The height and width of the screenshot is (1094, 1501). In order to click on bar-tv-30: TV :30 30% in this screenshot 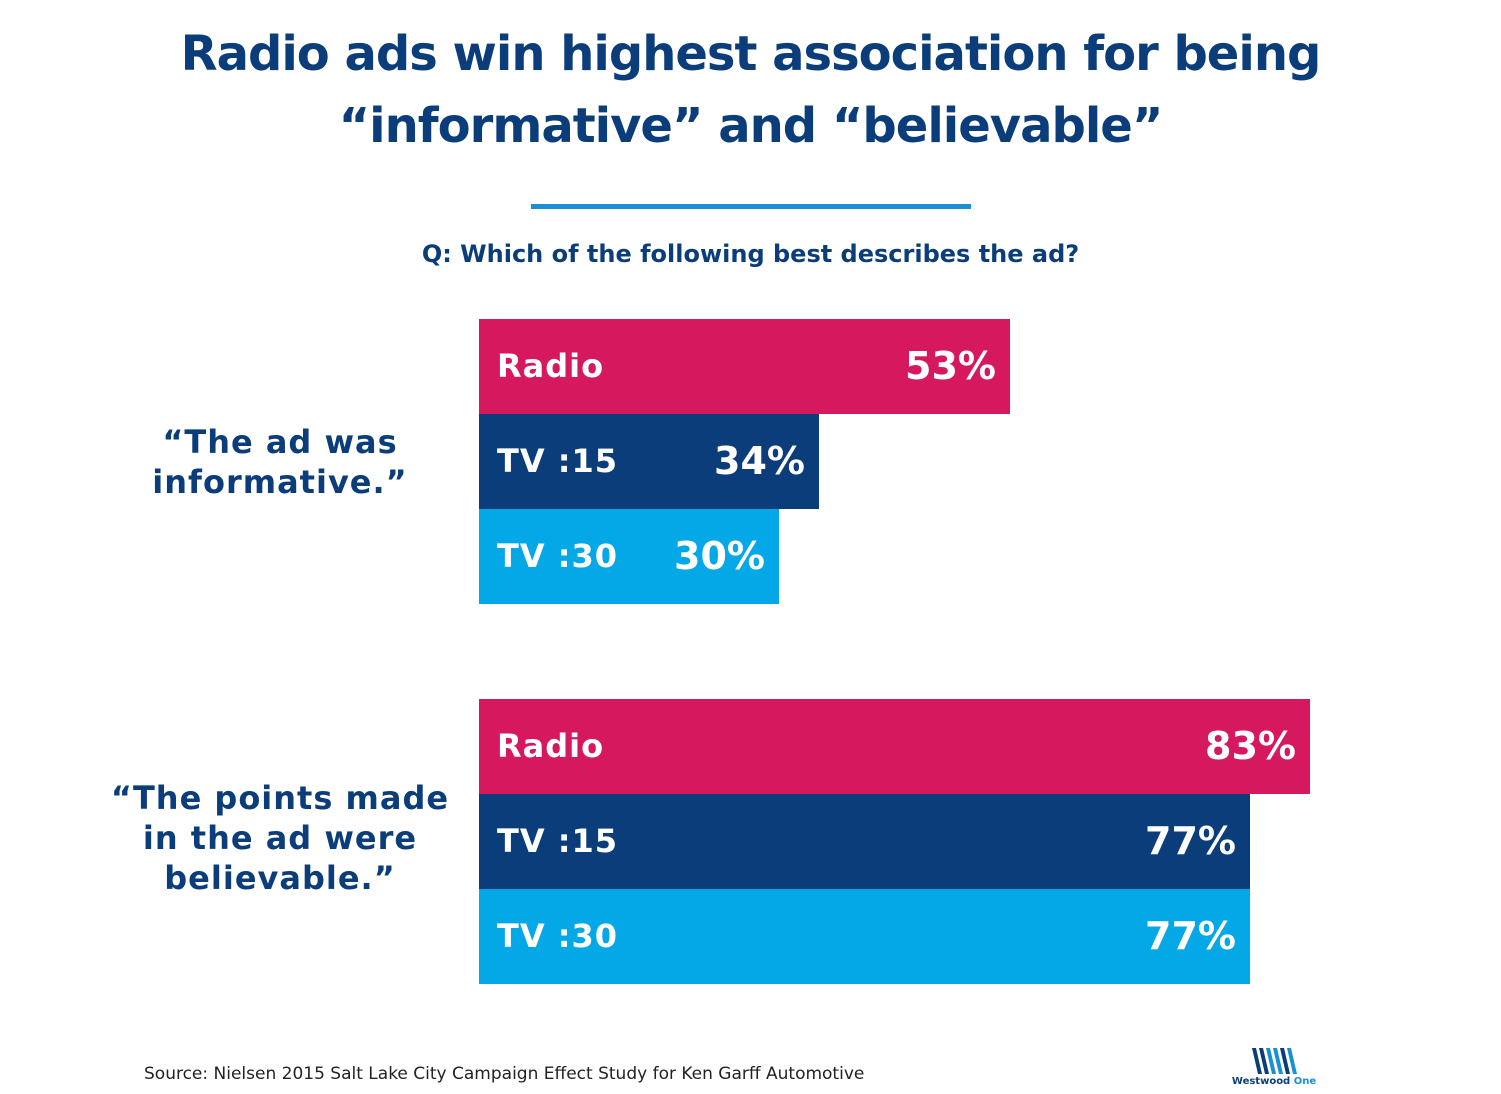, I will do `click(629, 556)`.